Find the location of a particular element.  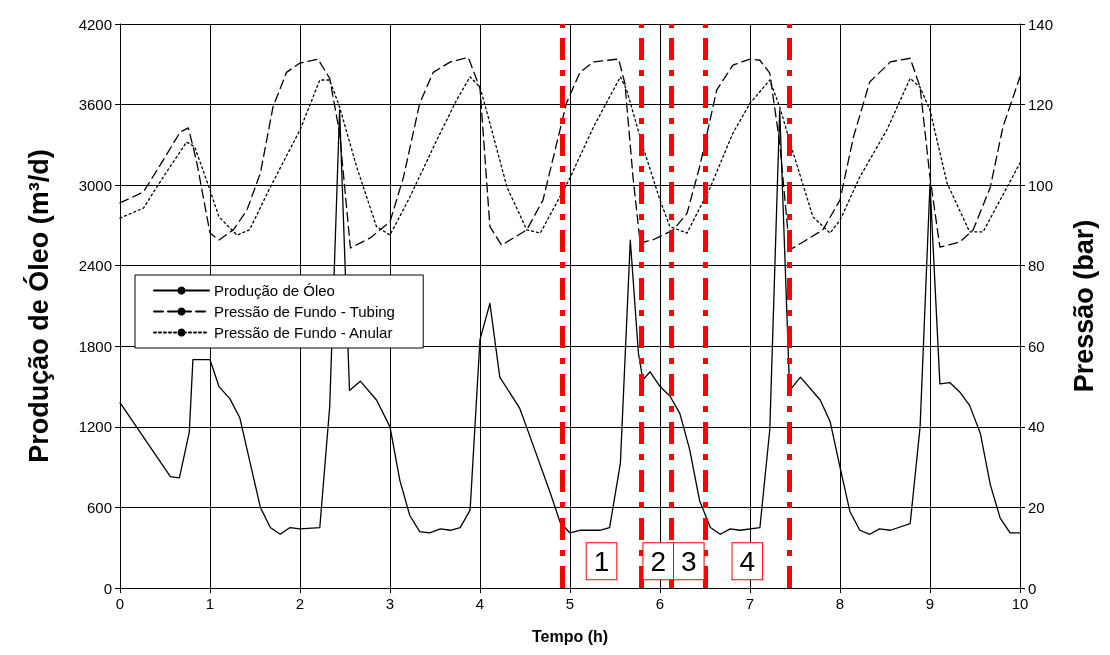

y2-tick-label: 60 is located at coordinates (1036, 346).